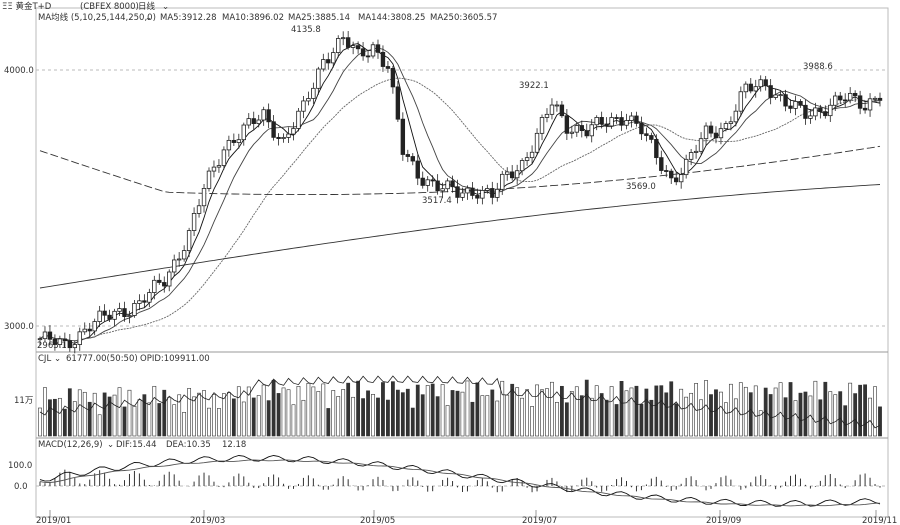 Image resolution: width=900 pixels, height=525 pixels. Describe the element at coordinates (70, 445) in the screenshot. I see `macd-label: MACD(12,26,9)` at that location.